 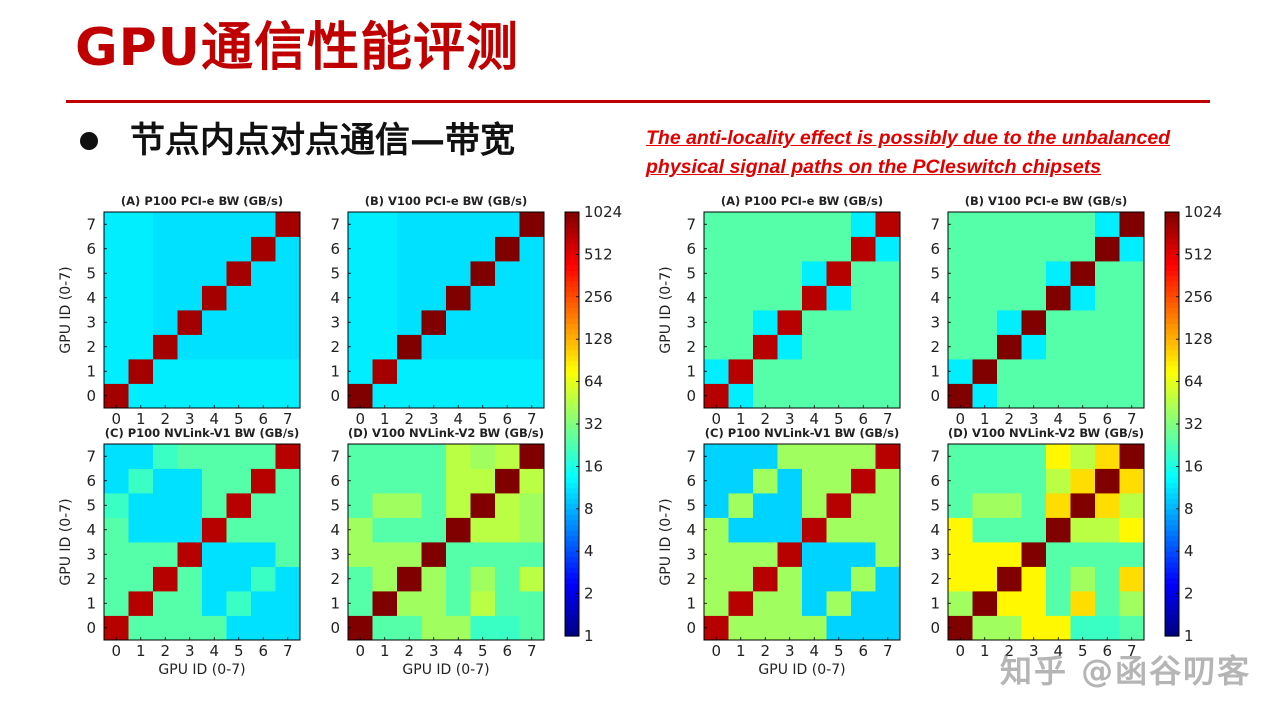 What do you see at coordinates (91, 505) in the screenshot?
I see `y-tick-label: 5` at bounding box center [91, 505].